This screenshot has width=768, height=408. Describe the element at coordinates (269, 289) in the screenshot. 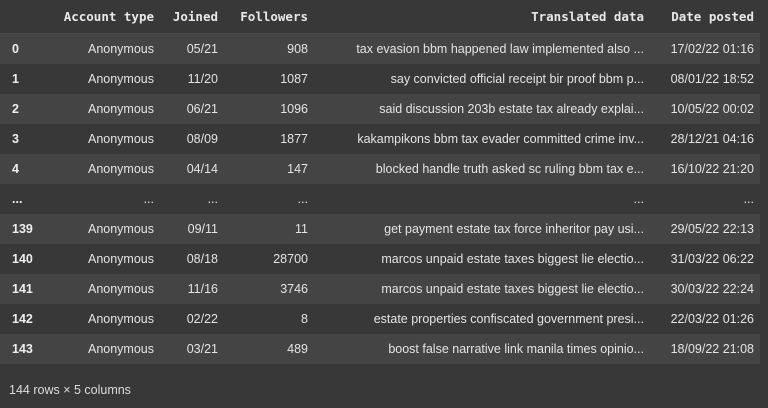

I see `followers-cell: 3746` at that location.